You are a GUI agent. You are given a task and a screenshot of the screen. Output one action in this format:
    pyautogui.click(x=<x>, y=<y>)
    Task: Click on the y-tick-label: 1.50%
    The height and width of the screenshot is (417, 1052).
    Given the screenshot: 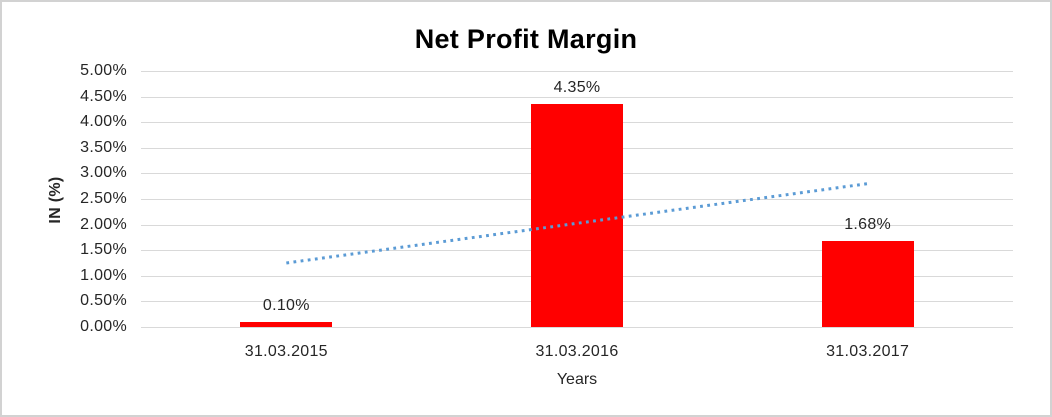 What is the action you would take?
    pyautogui.click(x=103, y=250)
    